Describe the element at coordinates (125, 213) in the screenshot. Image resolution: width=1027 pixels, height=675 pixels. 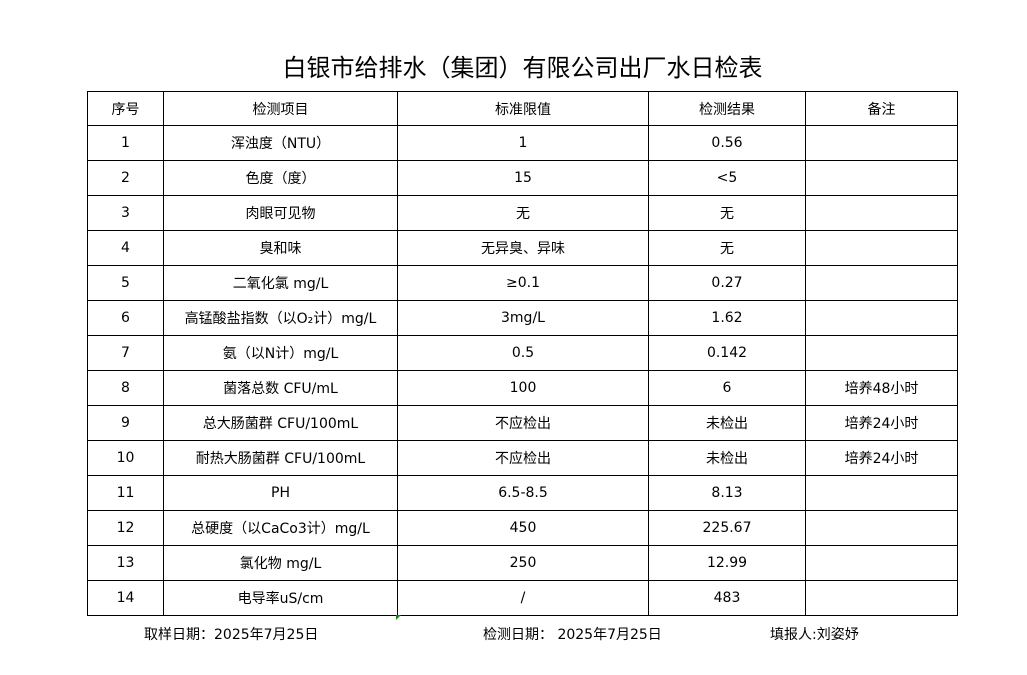
I see `cell-seq: 3` at that location.